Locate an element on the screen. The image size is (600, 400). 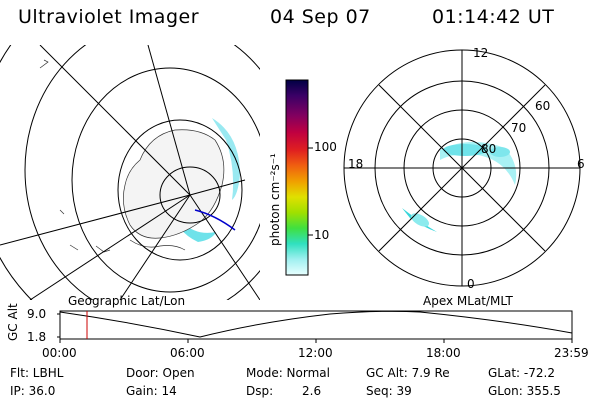
timeline-ymin: 1.8 is located at coordinates (37, 337).